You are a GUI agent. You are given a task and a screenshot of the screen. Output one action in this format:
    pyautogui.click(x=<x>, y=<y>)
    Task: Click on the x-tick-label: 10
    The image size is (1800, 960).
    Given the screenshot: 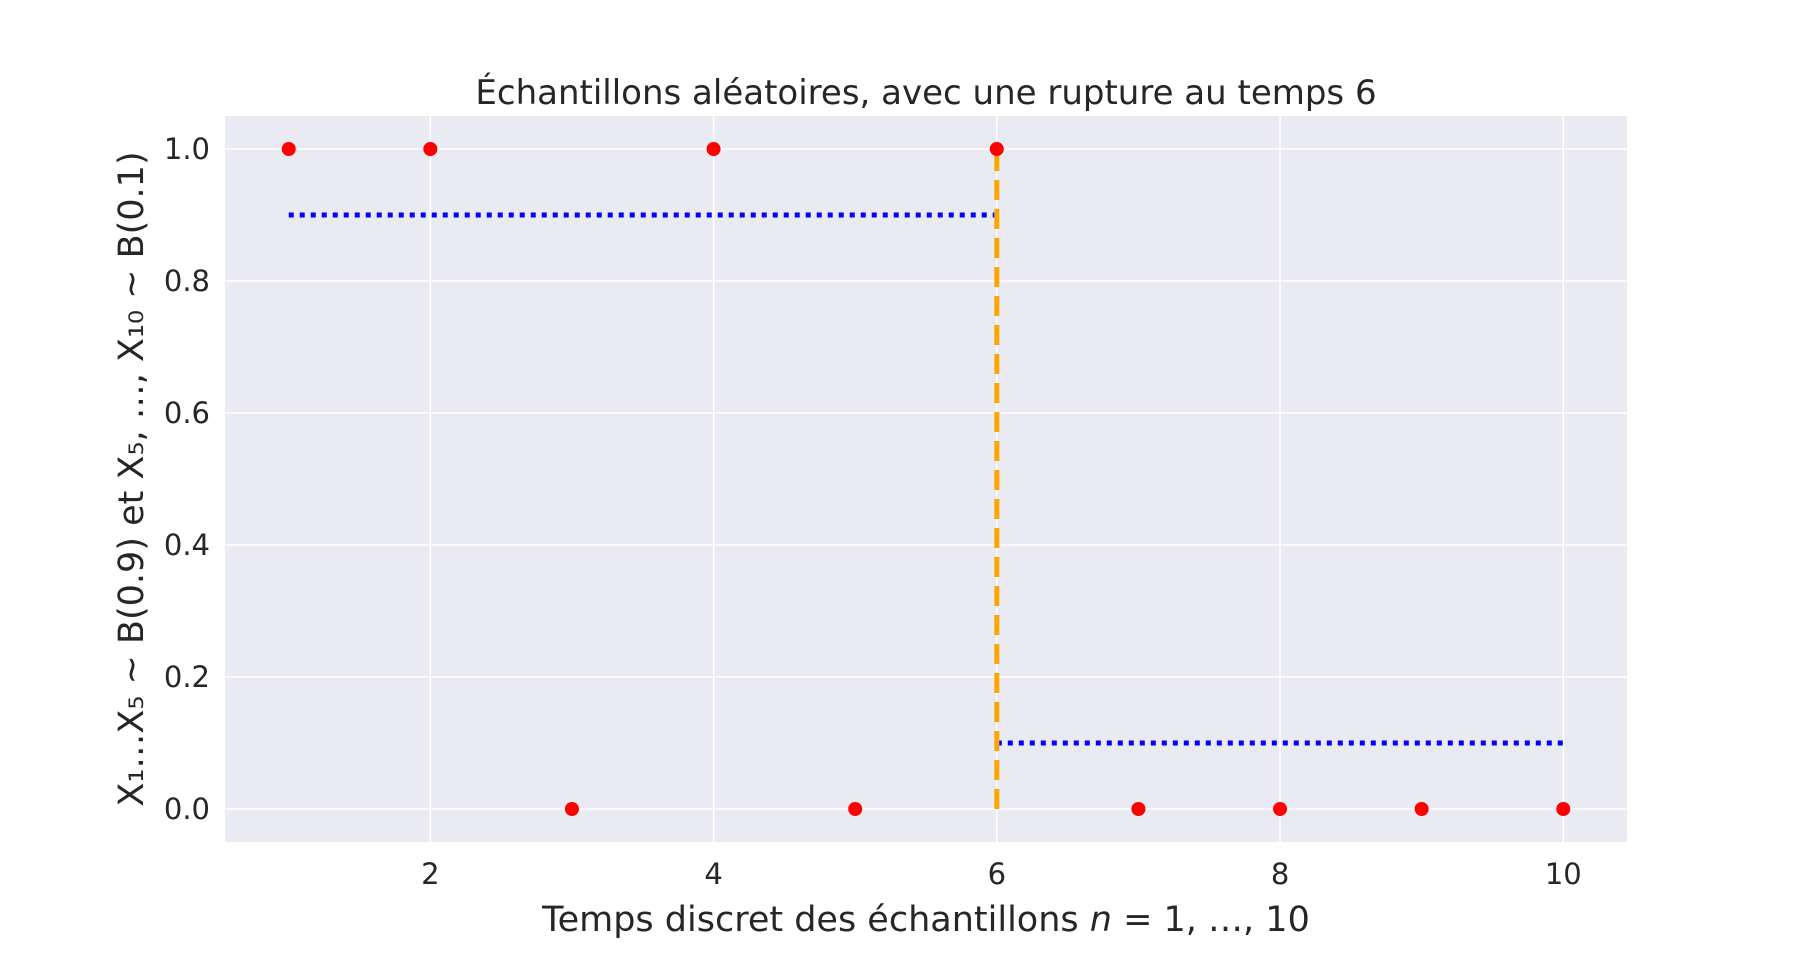 What is the action you would take?
    pyautogui.click(x=1563, y=874)
    